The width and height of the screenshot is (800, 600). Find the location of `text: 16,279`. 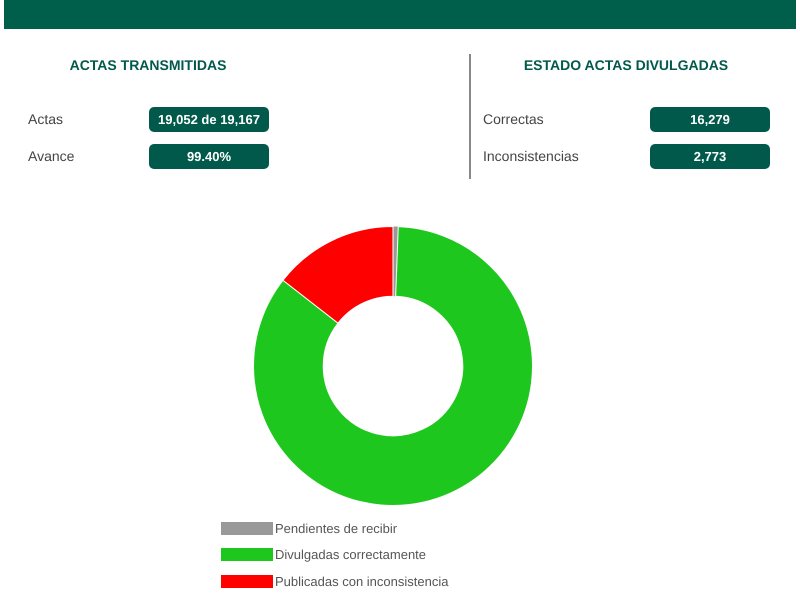

text: 16,279 is located at coordinates (710, 119).